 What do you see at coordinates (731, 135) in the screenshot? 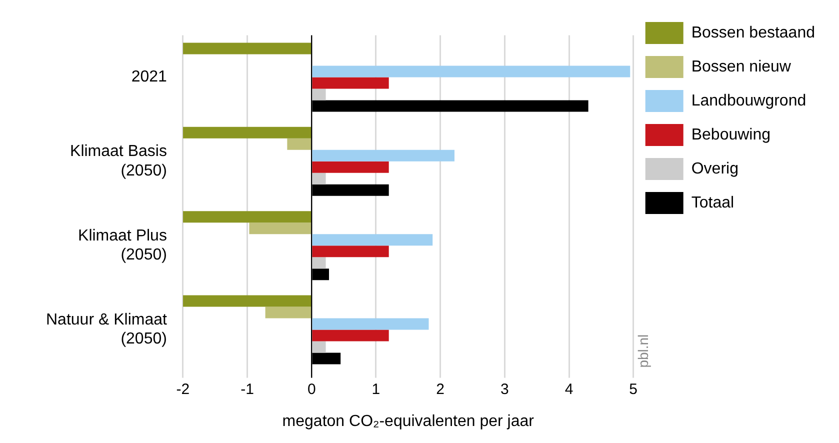
I see `legend-label: Bebouwing` at bounding box center [731, 135].